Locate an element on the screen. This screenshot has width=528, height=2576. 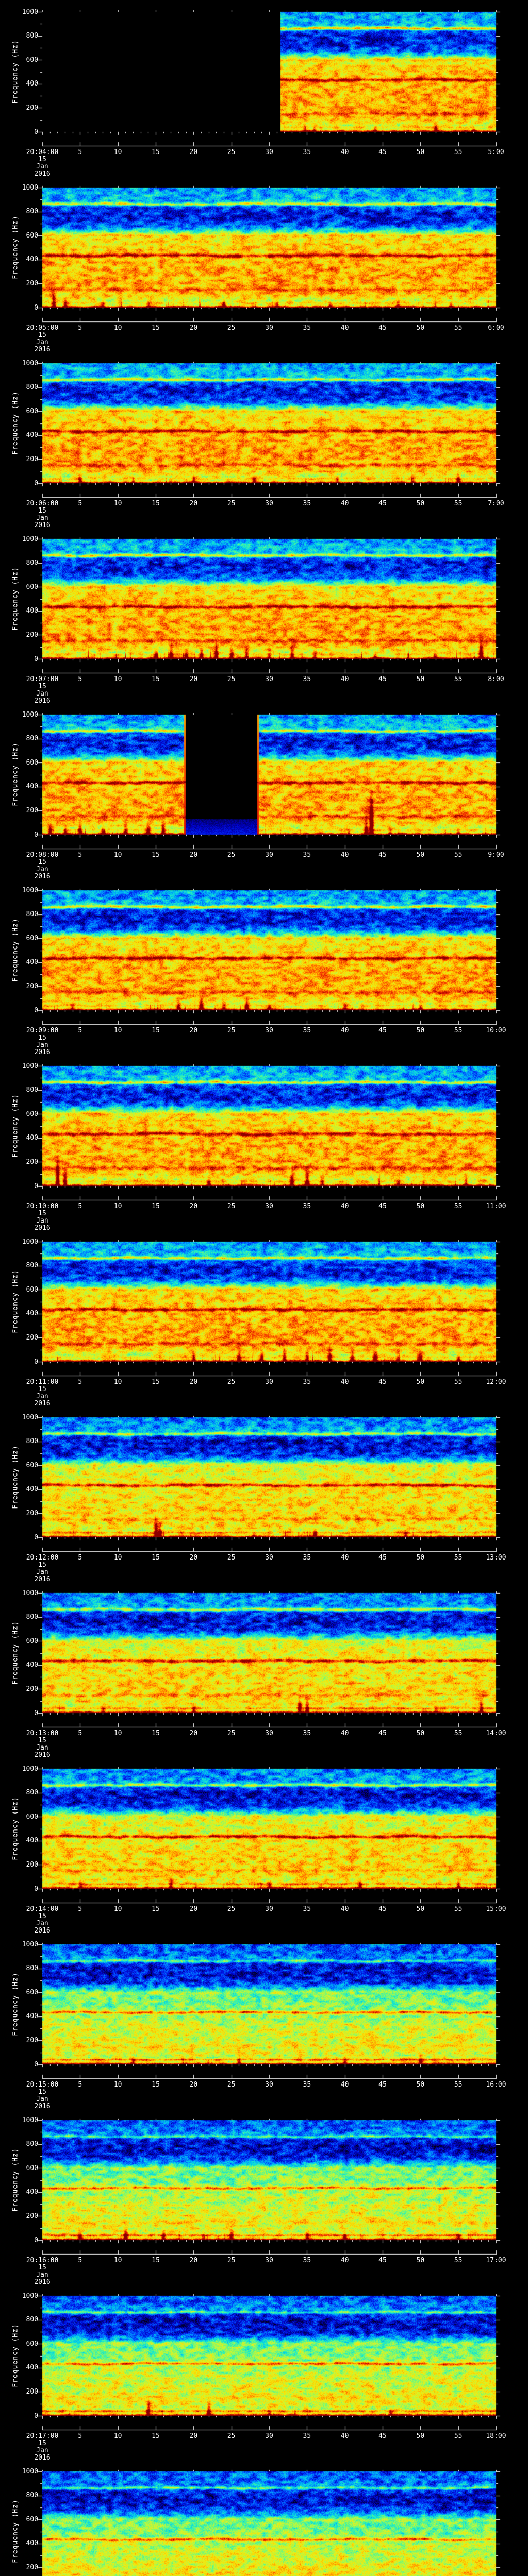
x-axis-end-time: 5:00 is located at coordinates (496, 152).